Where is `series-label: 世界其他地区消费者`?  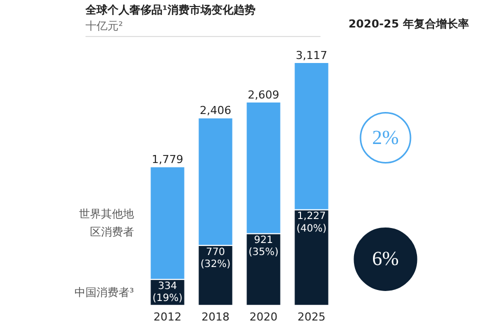 series-label: 世界其他地区消费者 is located at coordinates (106, 223).